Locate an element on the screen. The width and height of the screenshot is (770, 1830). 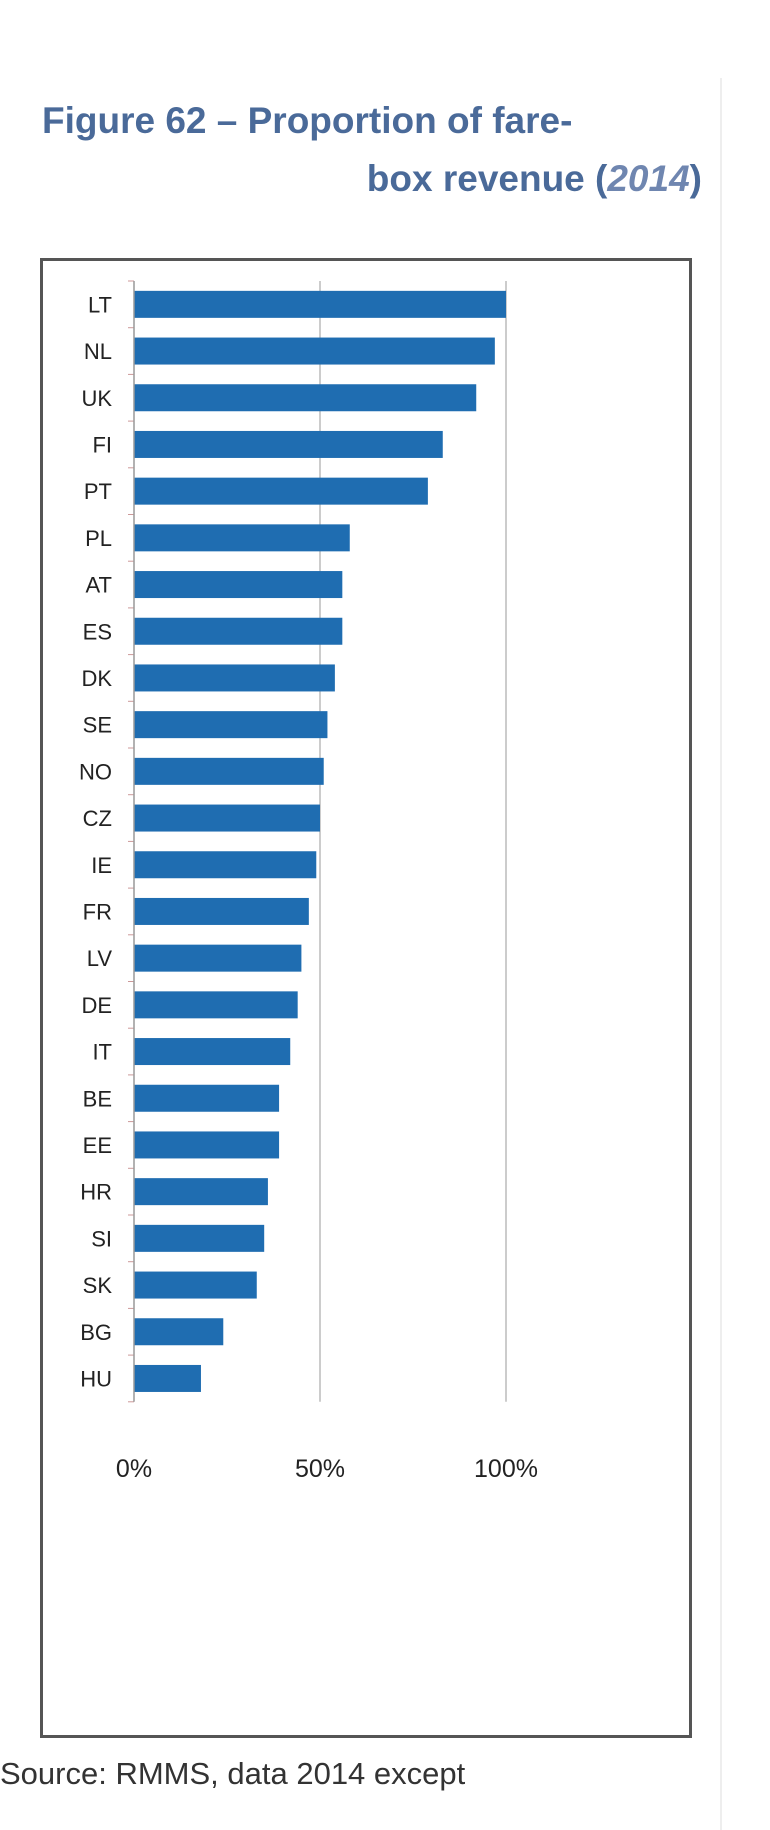
title-year: 2014 is located at coordinates (648, 178).